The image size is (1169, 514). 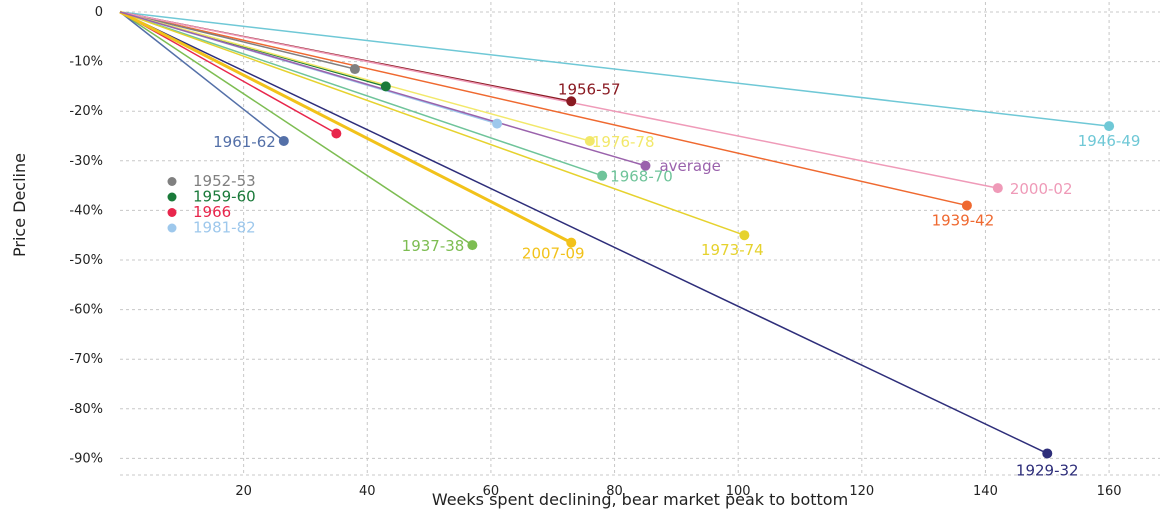 I want to click on series-label-1973-74: 1973-74, so click(x=732, y=250).